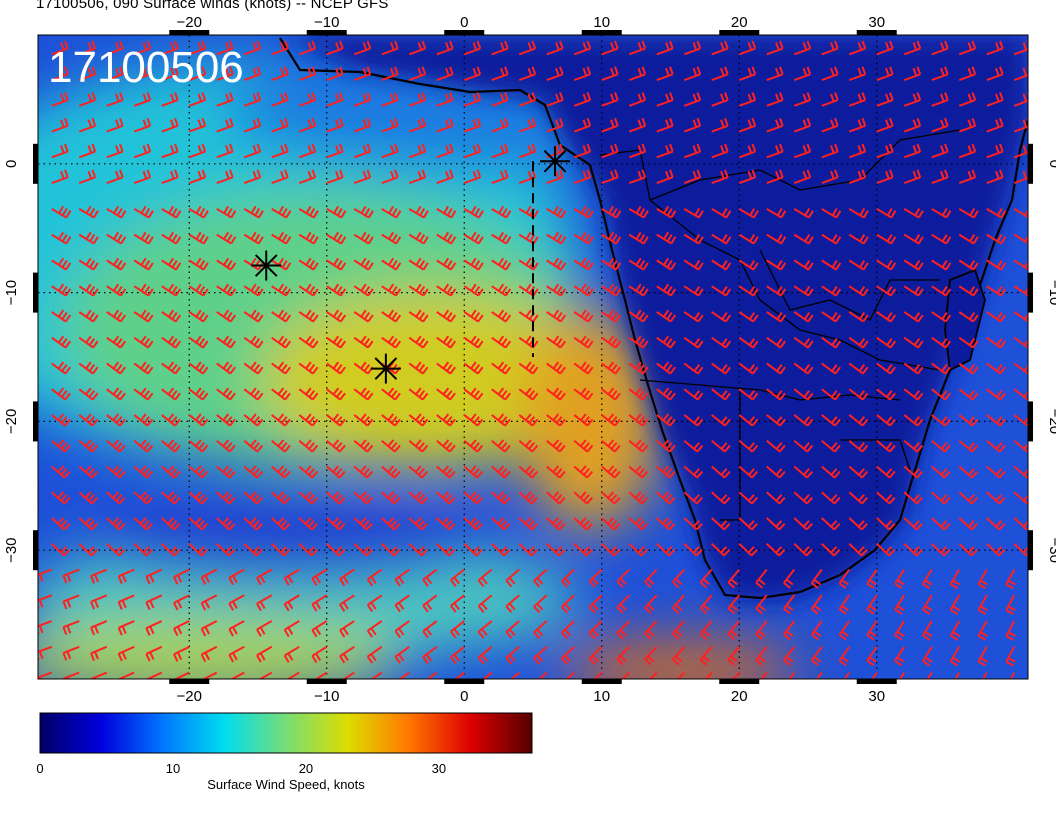 This screenshot has height=816, width=1056. Describe the element at coordinates (601, 681) in the screenshot. I see `lon-tick-bottom` at that location.